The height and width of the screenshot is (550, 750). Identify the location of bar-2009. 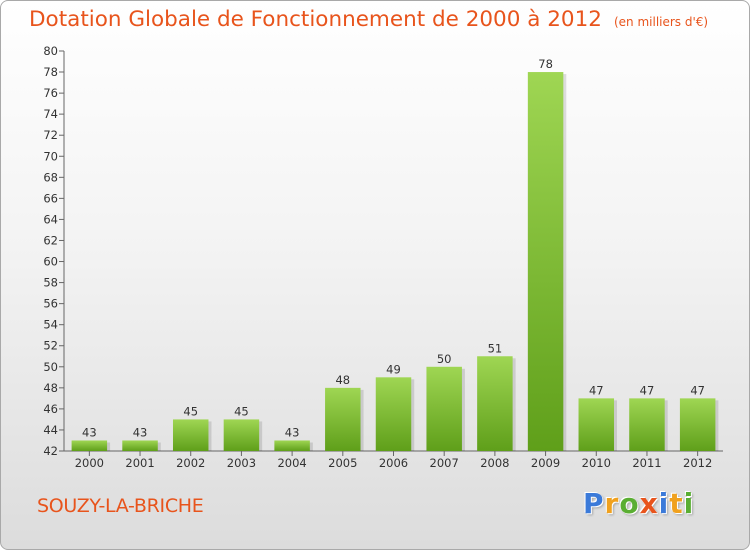
(545, 261).